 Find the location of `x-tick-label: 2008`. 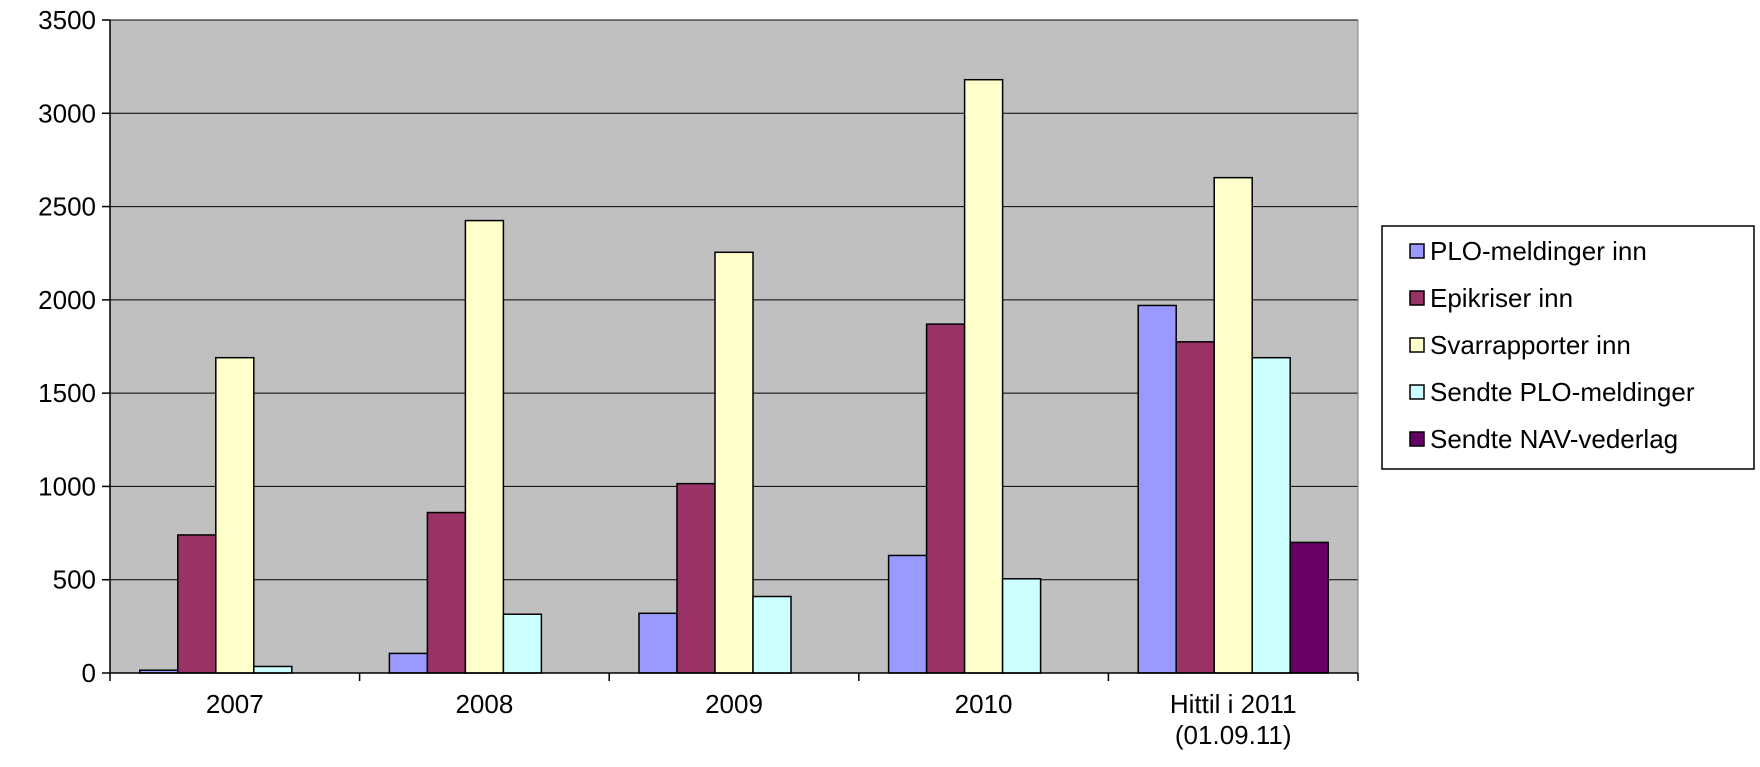

x-tick-label: 2008 is located at coordinates (484, 704).